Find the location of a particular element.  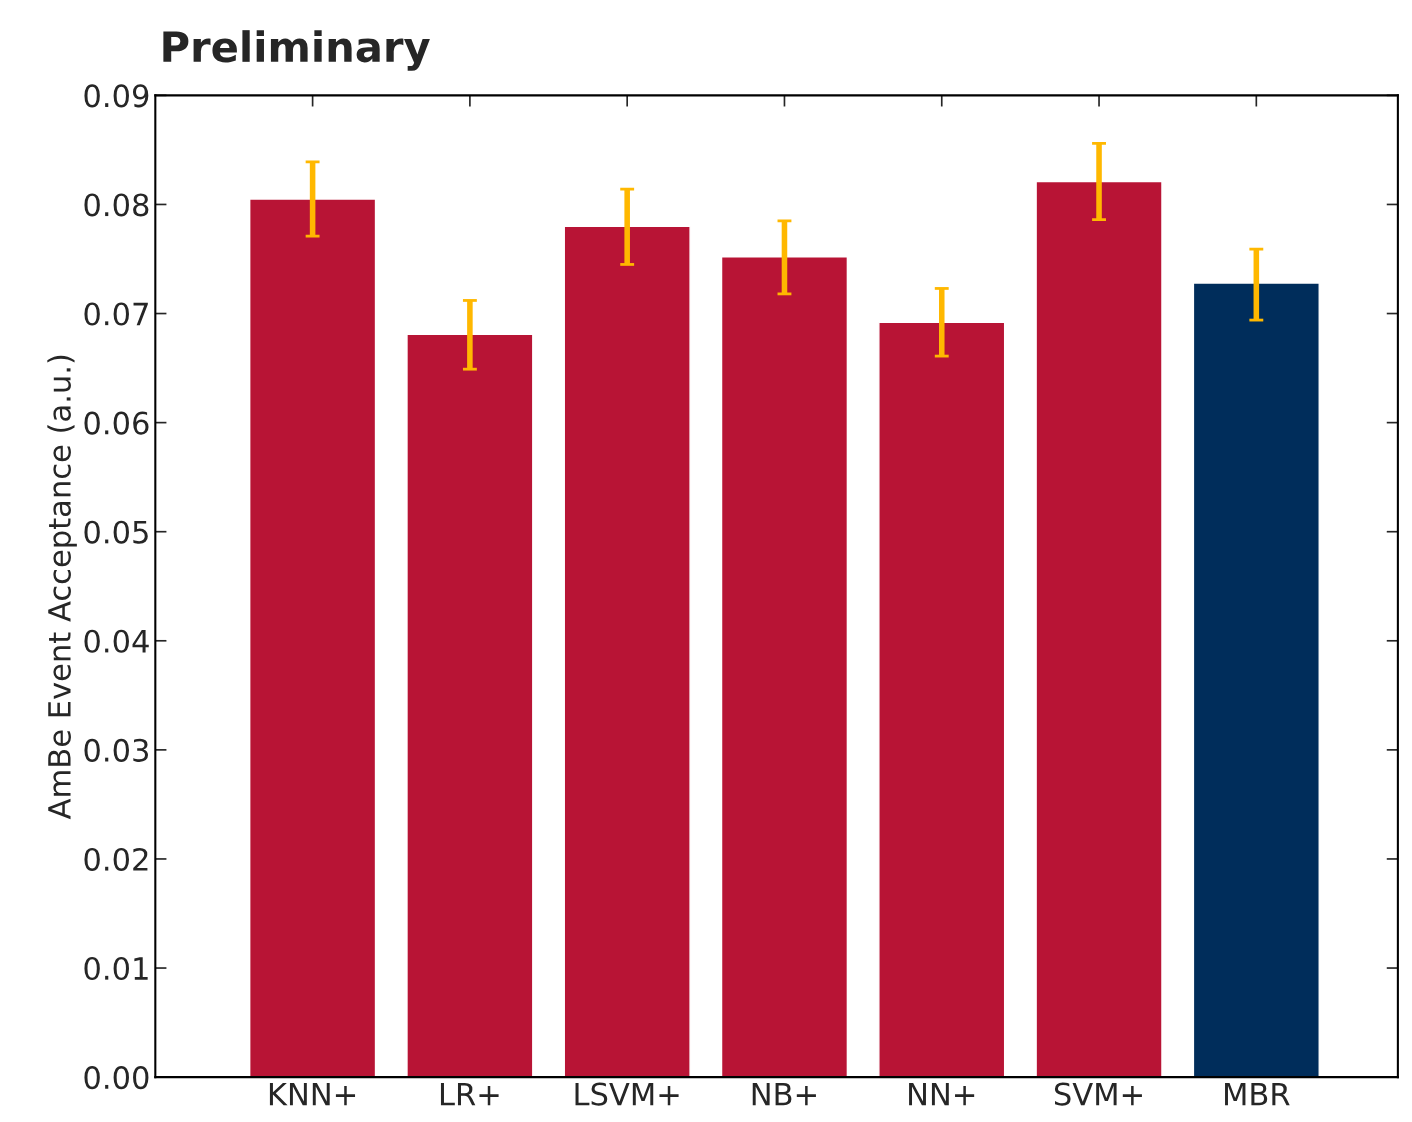

x-tick-label: NB+ is located at coordinates (784, 1094).